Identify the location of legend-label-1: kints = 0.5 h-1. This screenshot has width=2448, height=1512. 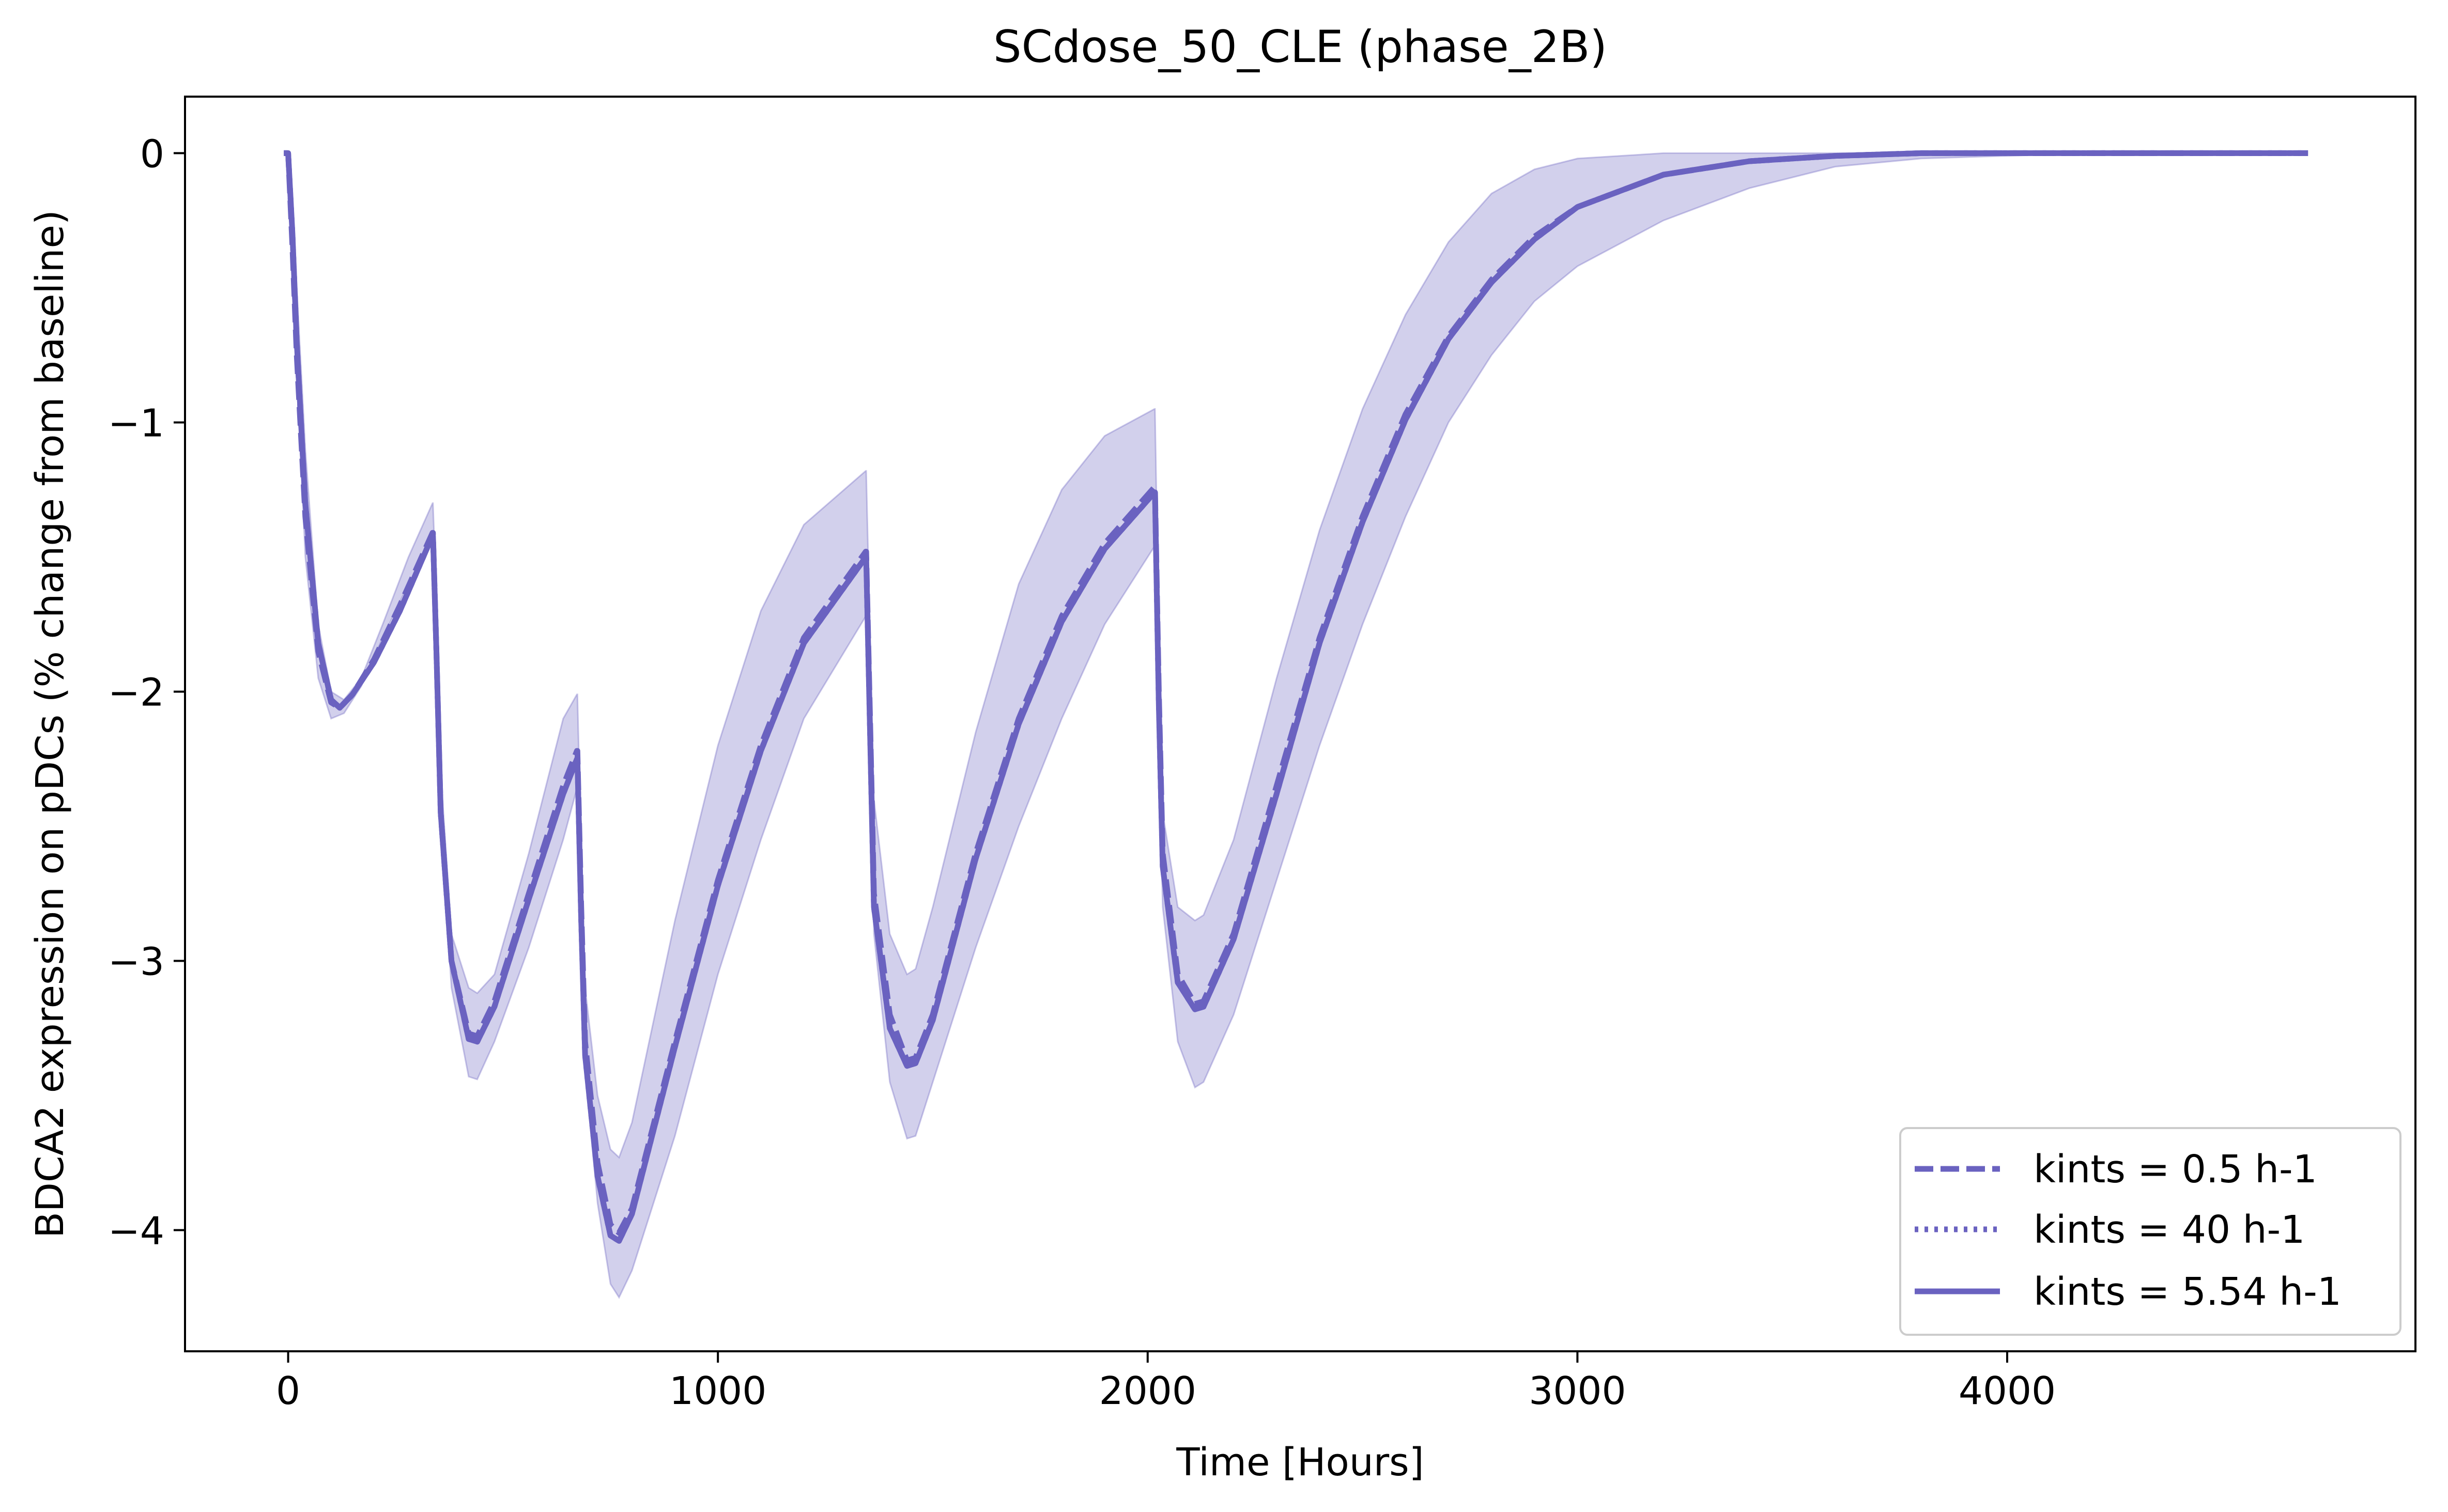
(2175, 1169).